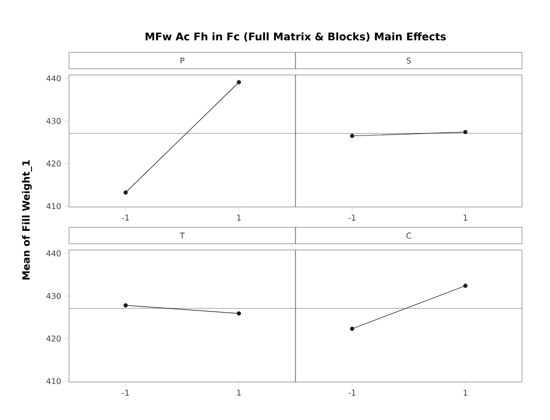 The image size is (550, 420). What do you see at coordinates (296, 37) in the screenshot?
I see `text: MFw Ac Fh in Fc (Full Matrix & Blocks) Main Effects` at bounding box center [296, 37].